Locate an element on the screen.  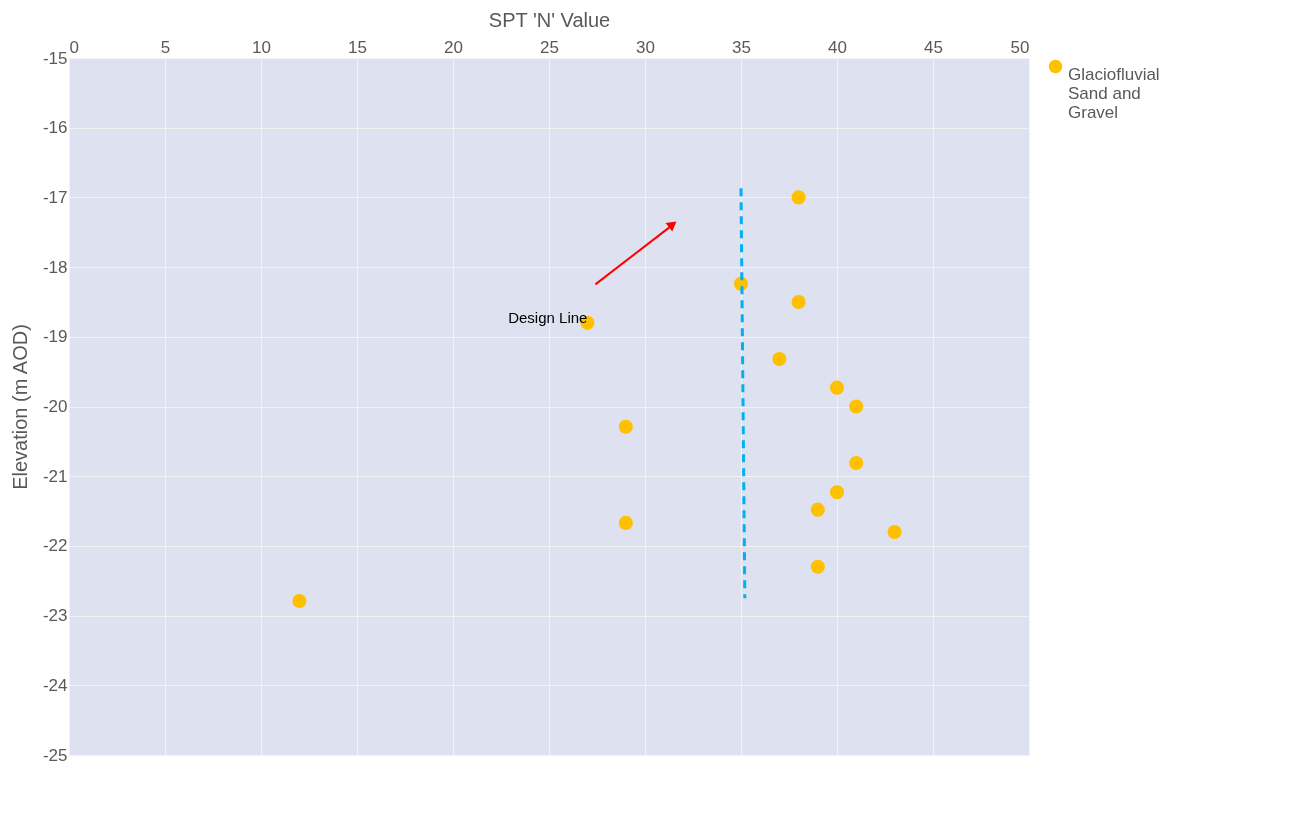
x-tick-label: 50 is located at coordinates (1020, 47).